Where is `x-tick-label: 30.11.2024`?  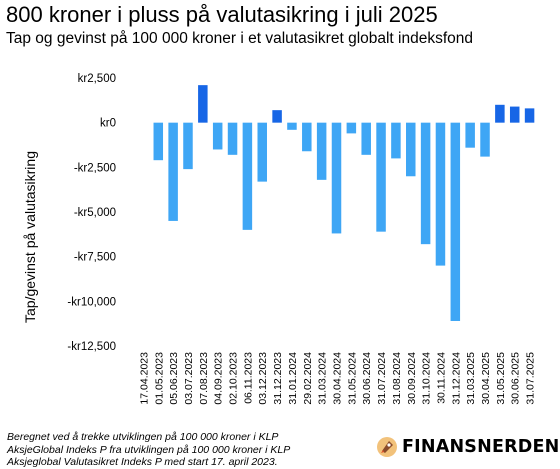
x-tick-label: 30.11.2024 is located at coordinates (441, 378).